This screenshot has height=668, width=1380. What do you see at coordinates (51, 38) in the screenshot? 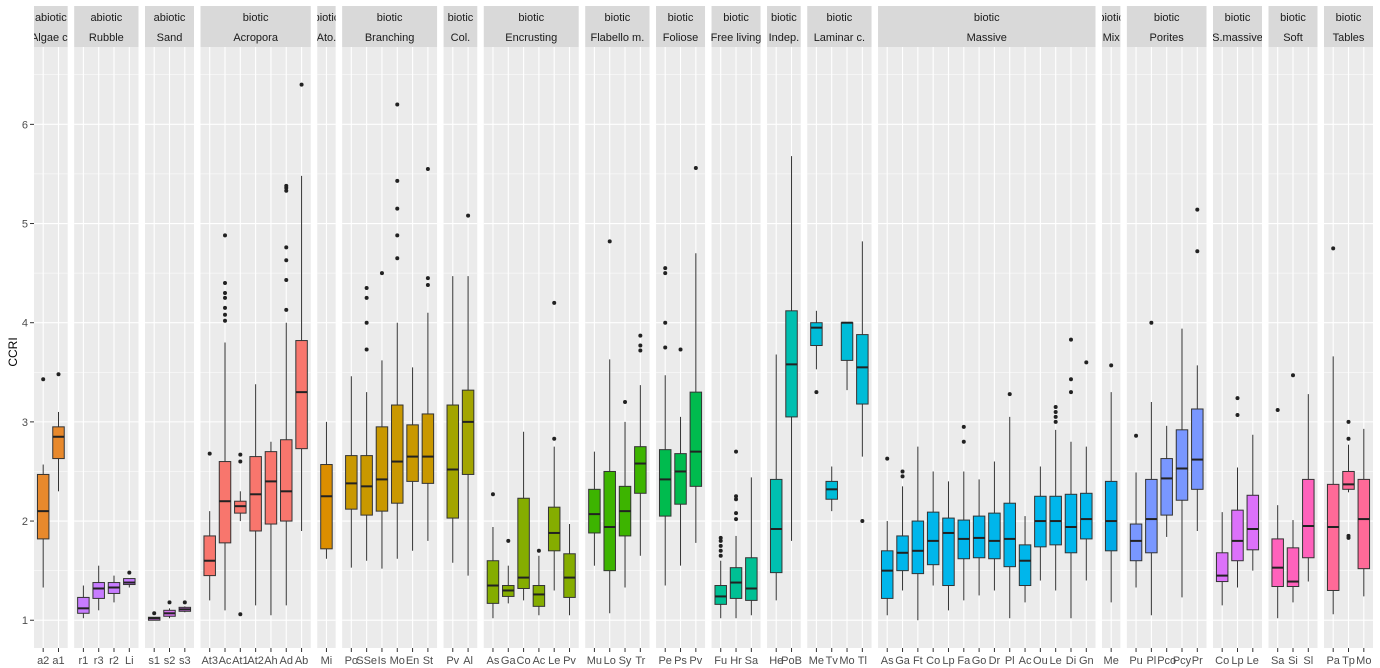
I see `strip-panel-label: Algae c.` at bounding box center [51, 38].